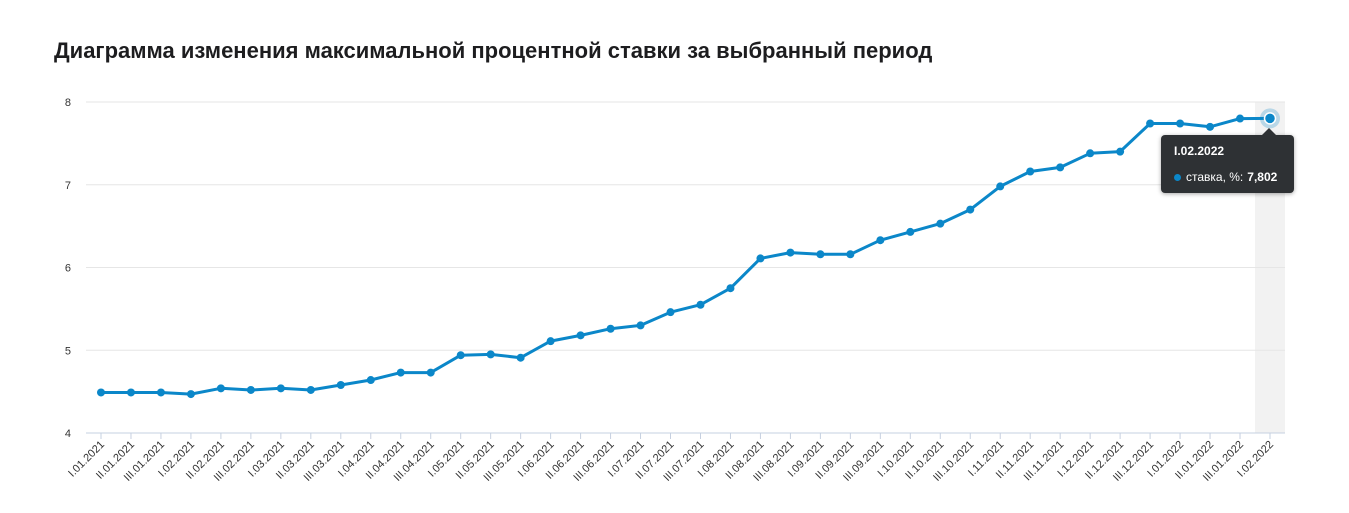 The width and height of the screenshot is (1349, 513). I want to click on y-tick-label: 8, so click(68, 103).